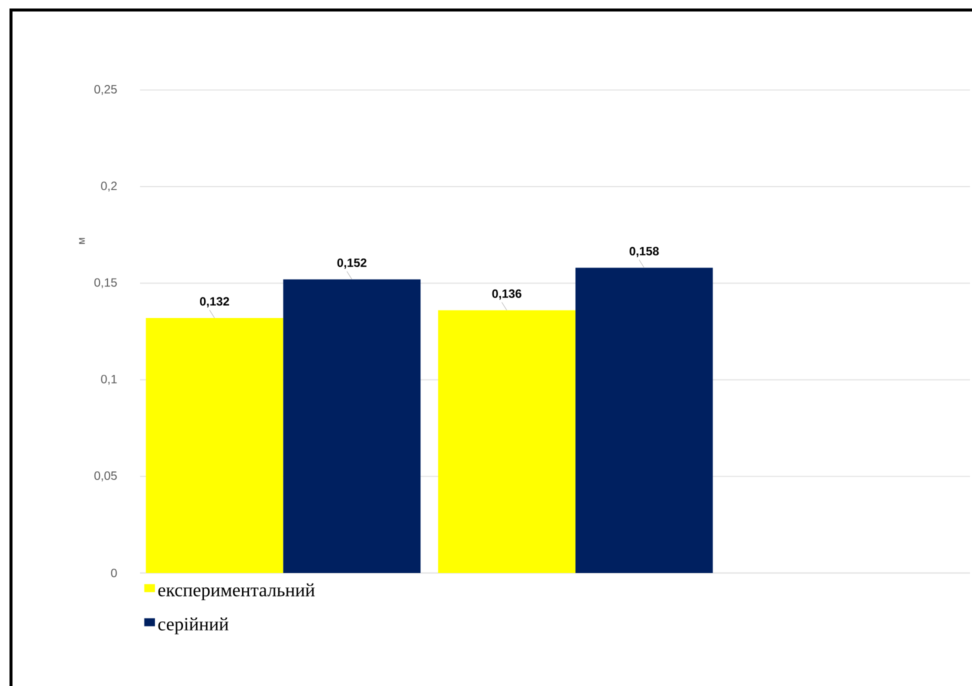 This screenshot has height=686, width=972. Describe the element at coordinates (236, 591) in the screenshot. I see `legend-label: експериментальний` at that location.